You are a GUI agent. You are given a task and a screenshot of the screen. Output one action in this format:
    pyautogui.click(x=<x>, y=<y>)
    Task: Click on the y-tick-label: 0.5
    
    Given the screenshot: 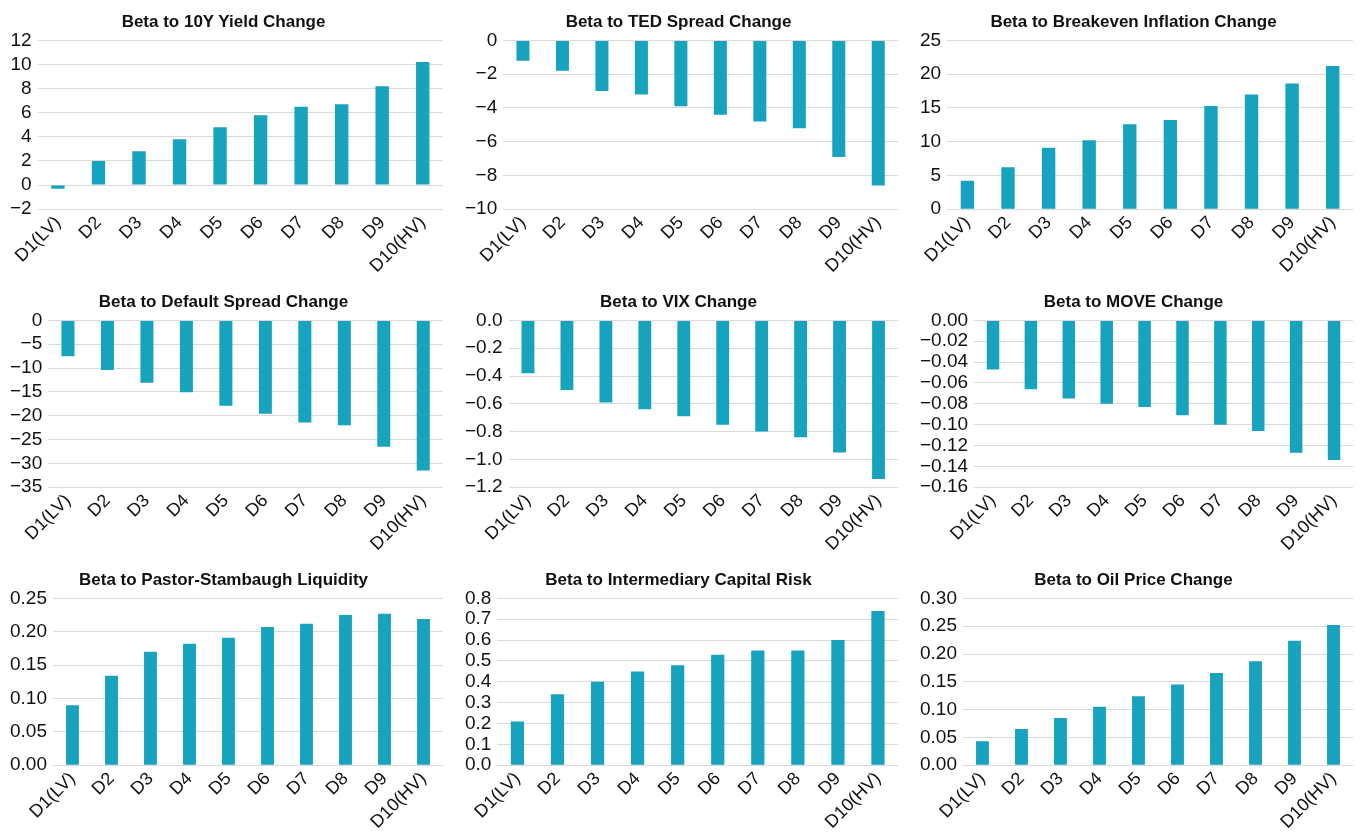 What is the action you would take?
    pyautogui.click(x=478, y=660)
    